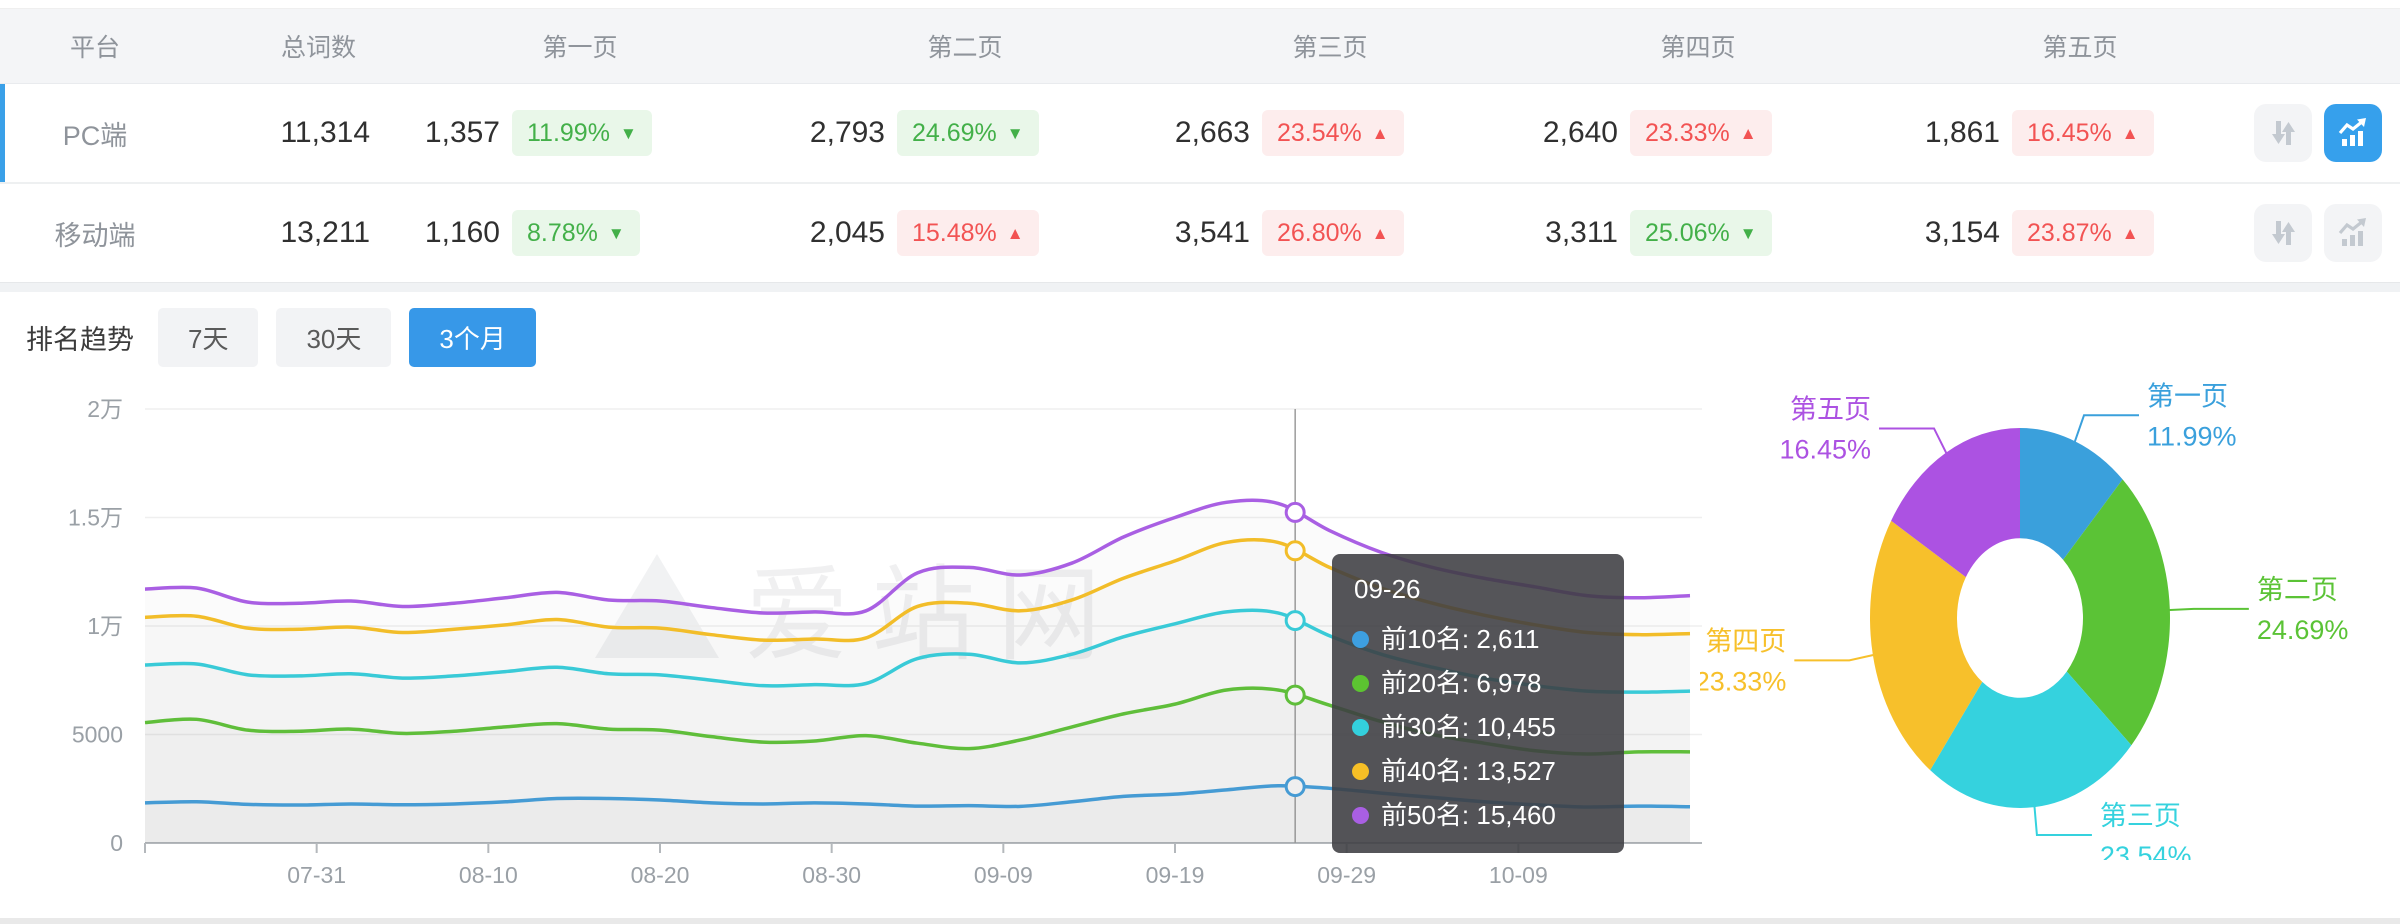 This screenshot has width=2400, height=924. What do you see at coordinates (1701, 233) in the screenshot?
I see `page4-change-badge: 25.06%` at bounding box center [1701, 233].